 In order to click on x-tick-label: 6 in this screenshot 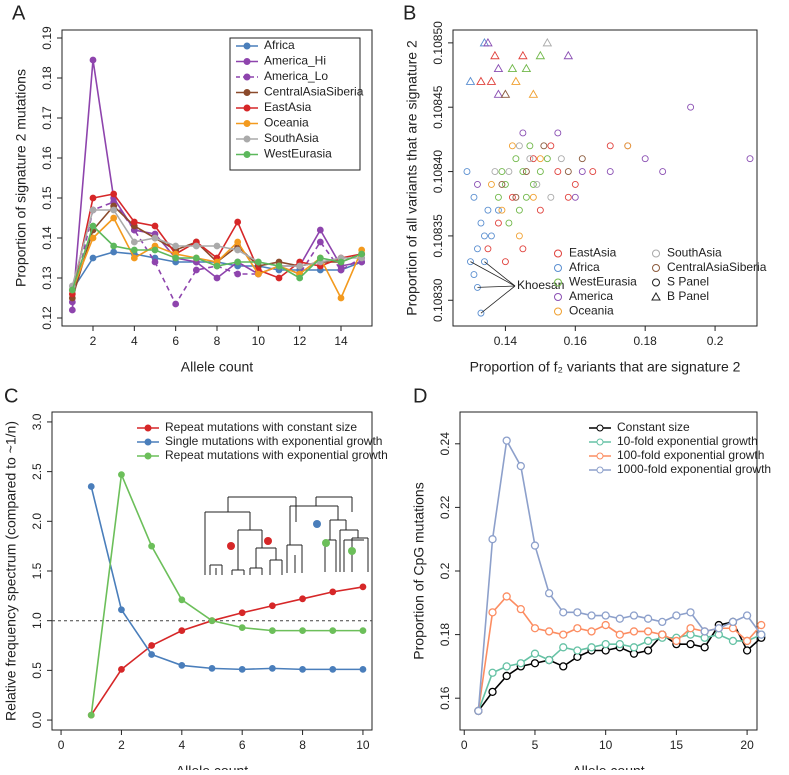, I will do `click(175, 341)`.